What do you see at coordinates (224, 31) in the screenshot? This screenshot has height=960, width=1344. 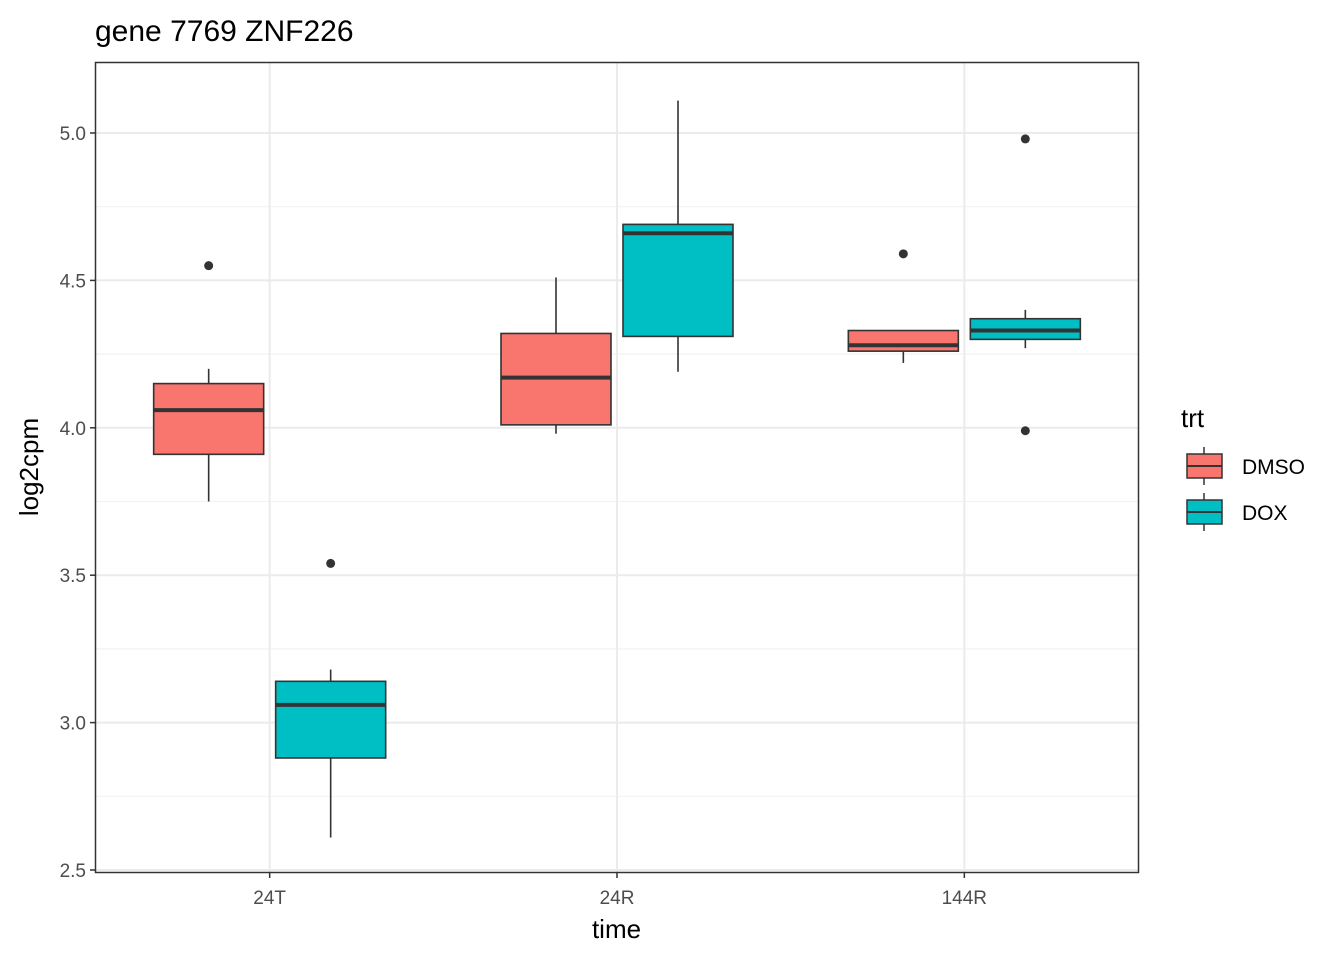 I see `chart-title: gene 7769 ZNF226` at bounding box center [224, 31].